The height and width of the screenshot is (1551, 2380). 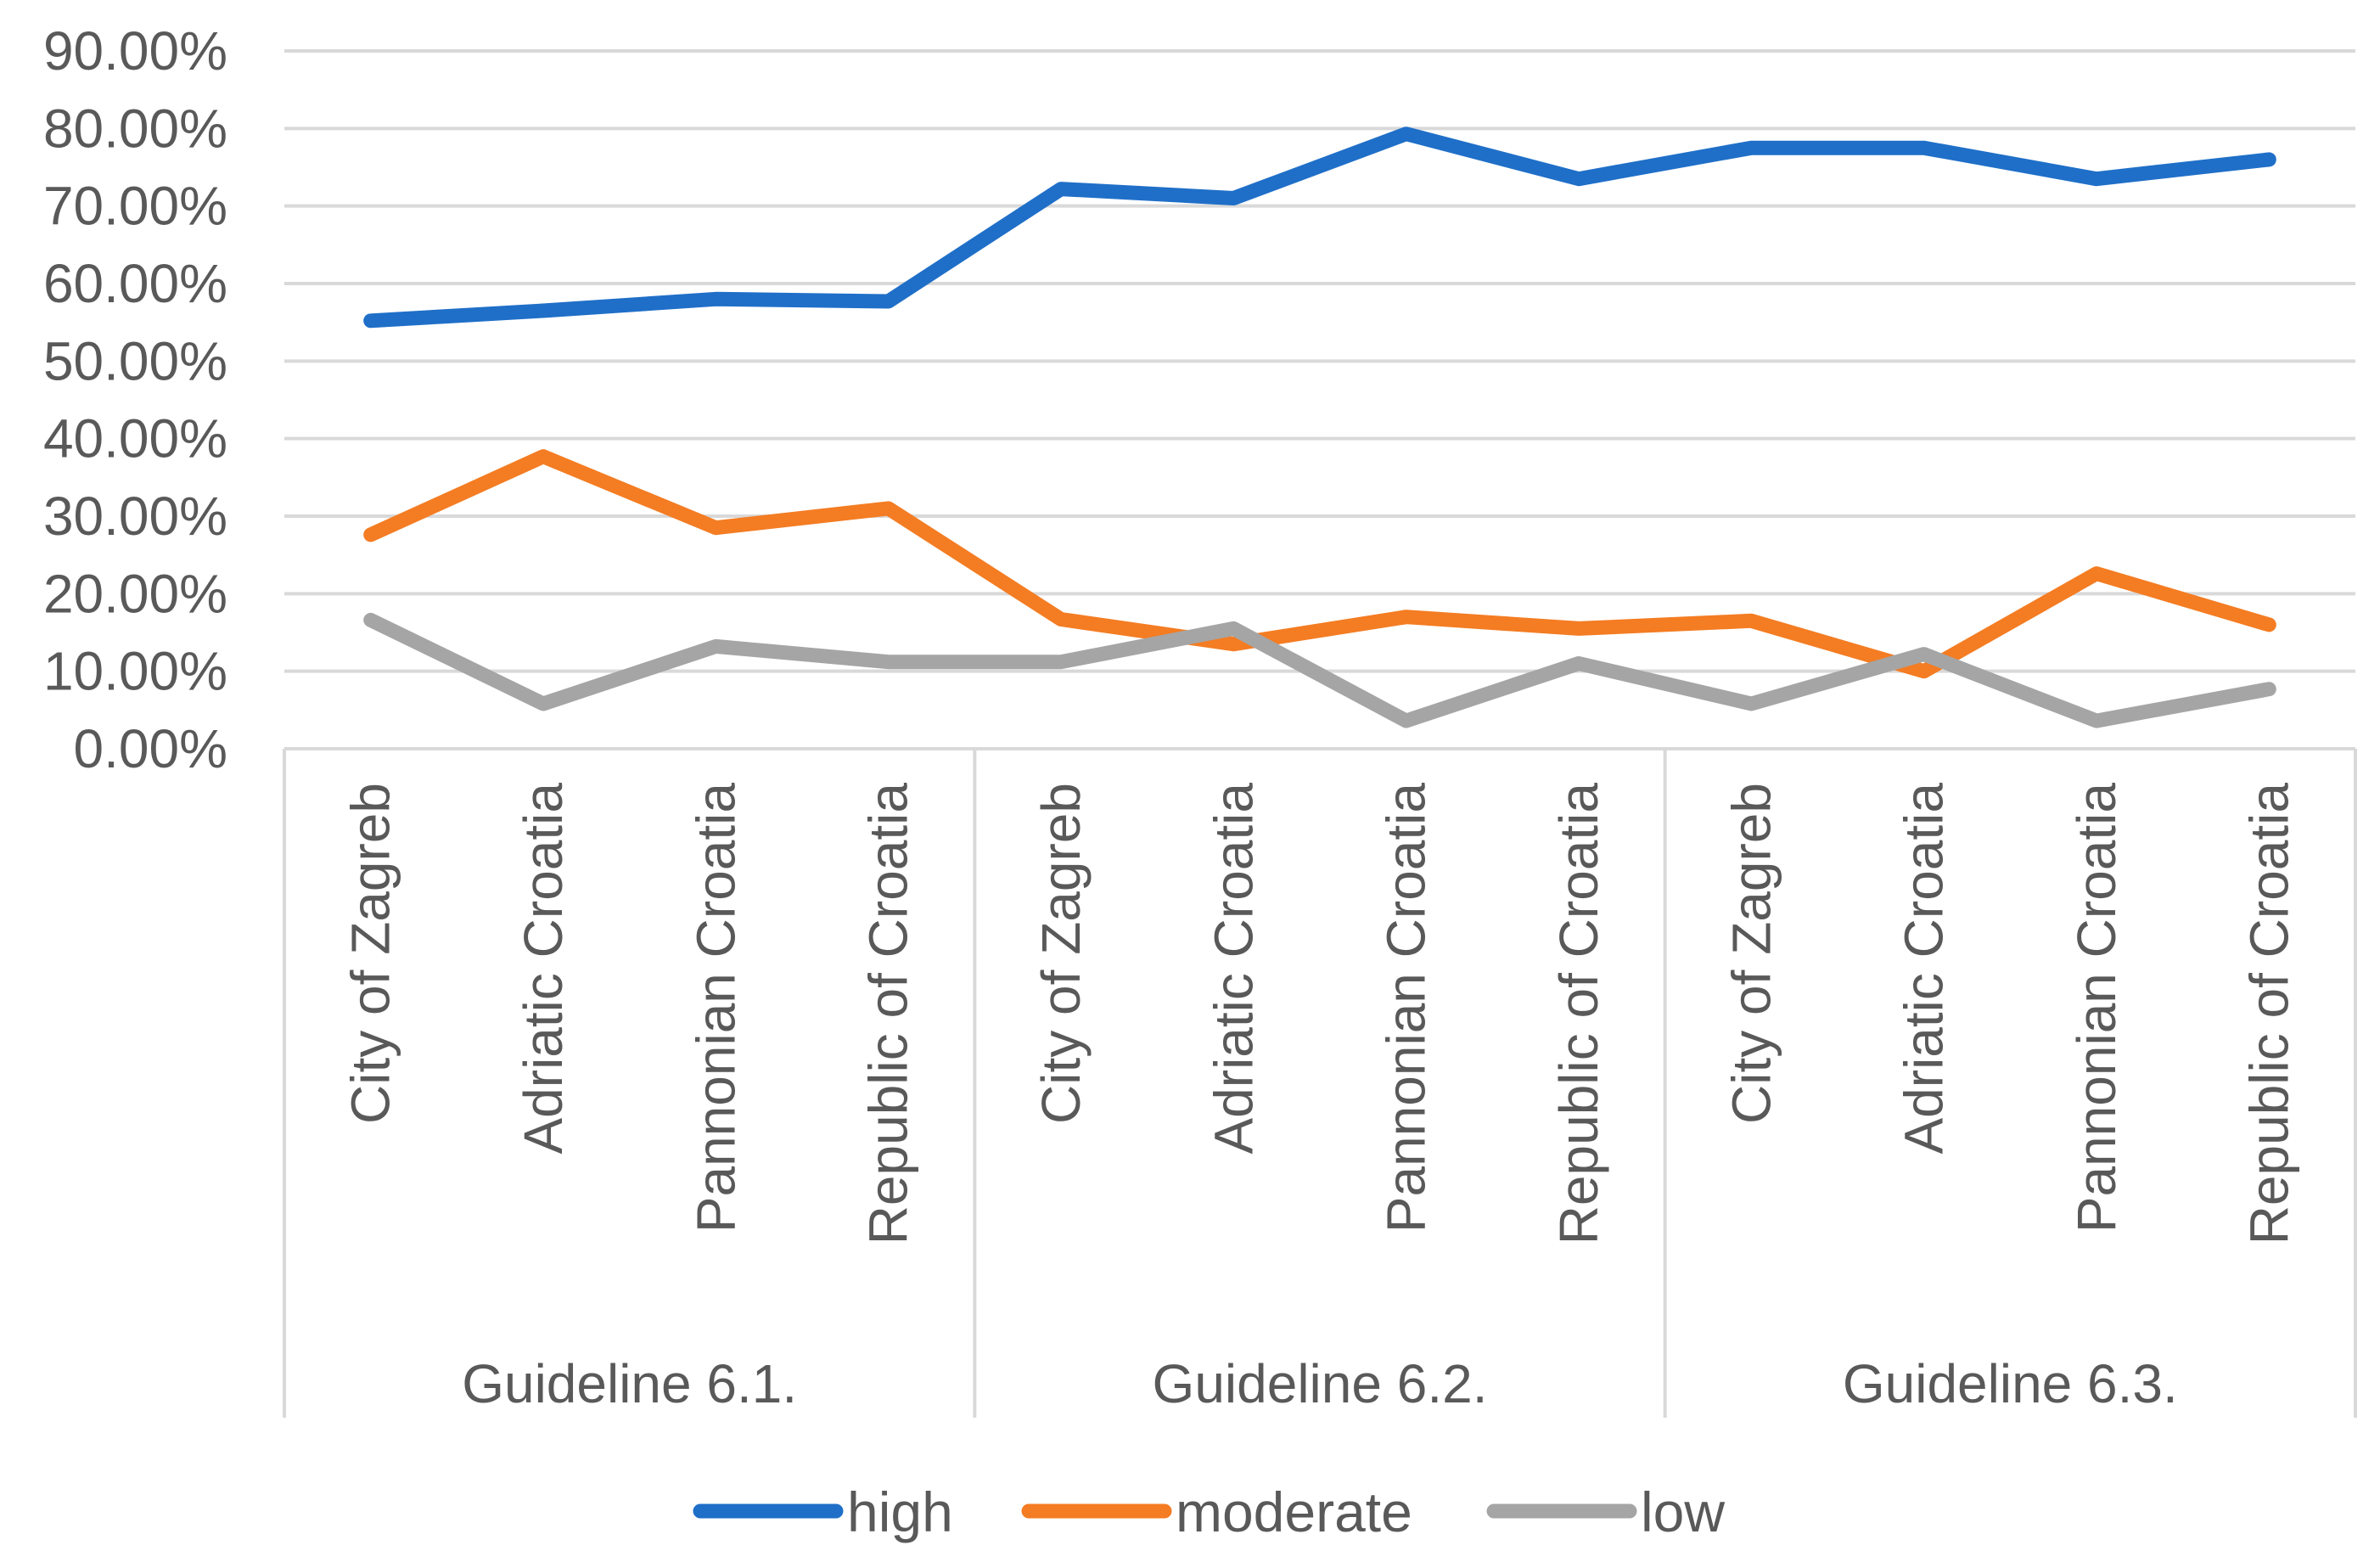 What do you see at coordinates (135, 206) in the screenshot?
I see `y-tick-label: 70.00%` at bounding box center [135, 206].